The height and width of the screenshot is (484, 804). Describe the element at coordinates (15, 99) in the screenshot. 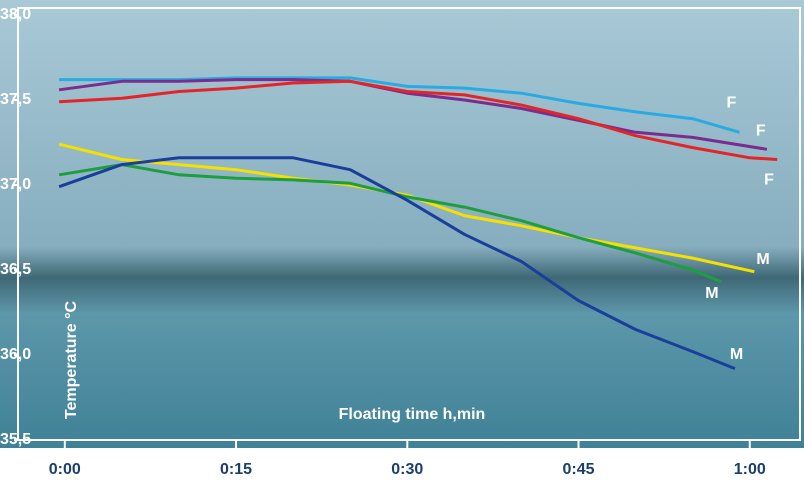

I see `y-tick-label: 37,5` at that location.